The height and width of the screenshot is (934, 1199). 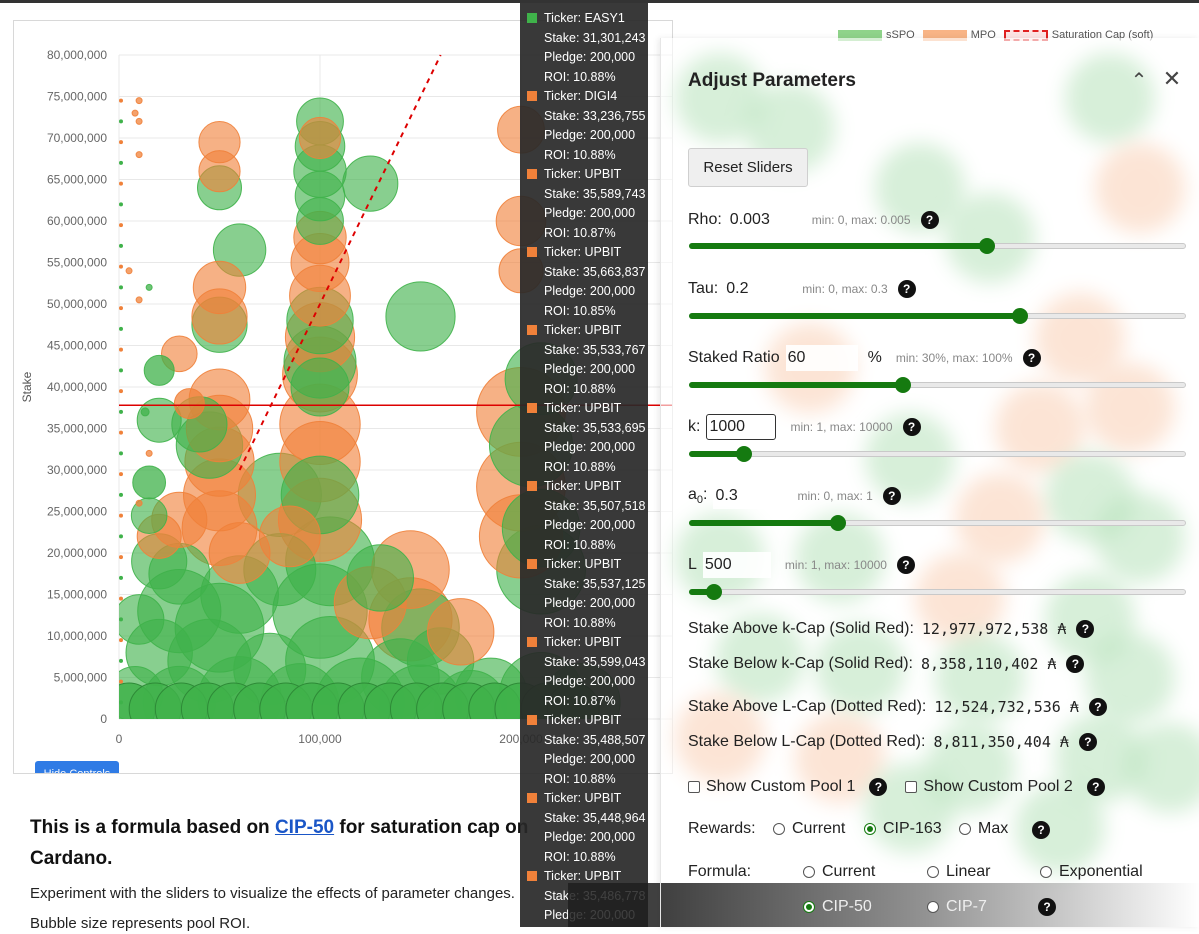 I want to click on rewards-option: Current, so click(x=809, y=829).